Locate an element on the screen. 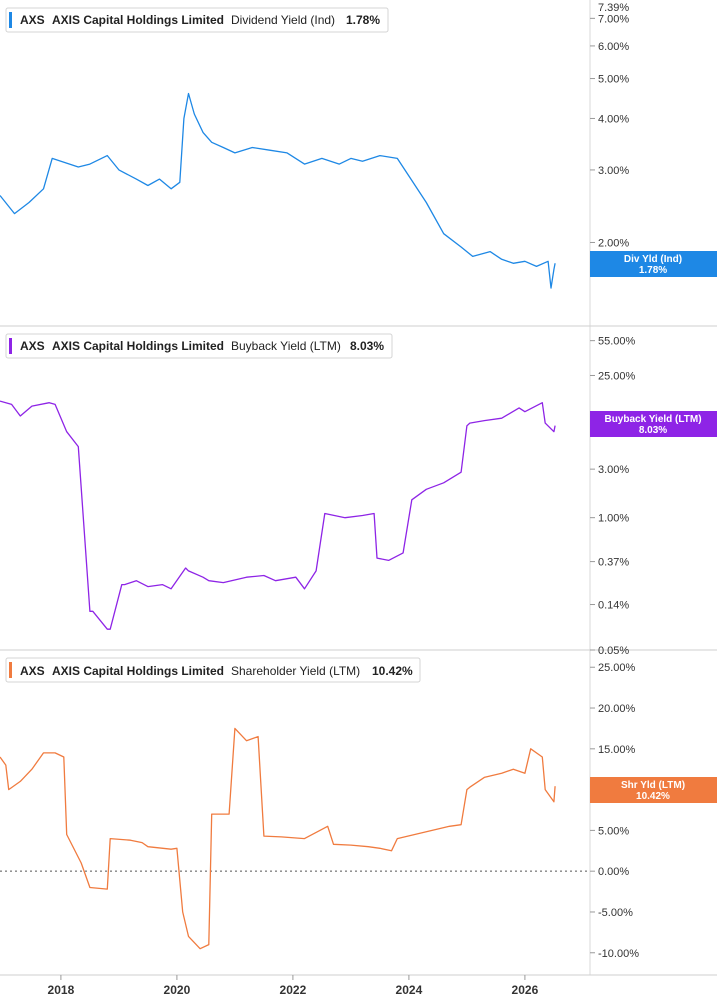  tag-value: 10.42% is located at coordinates (653, 796).